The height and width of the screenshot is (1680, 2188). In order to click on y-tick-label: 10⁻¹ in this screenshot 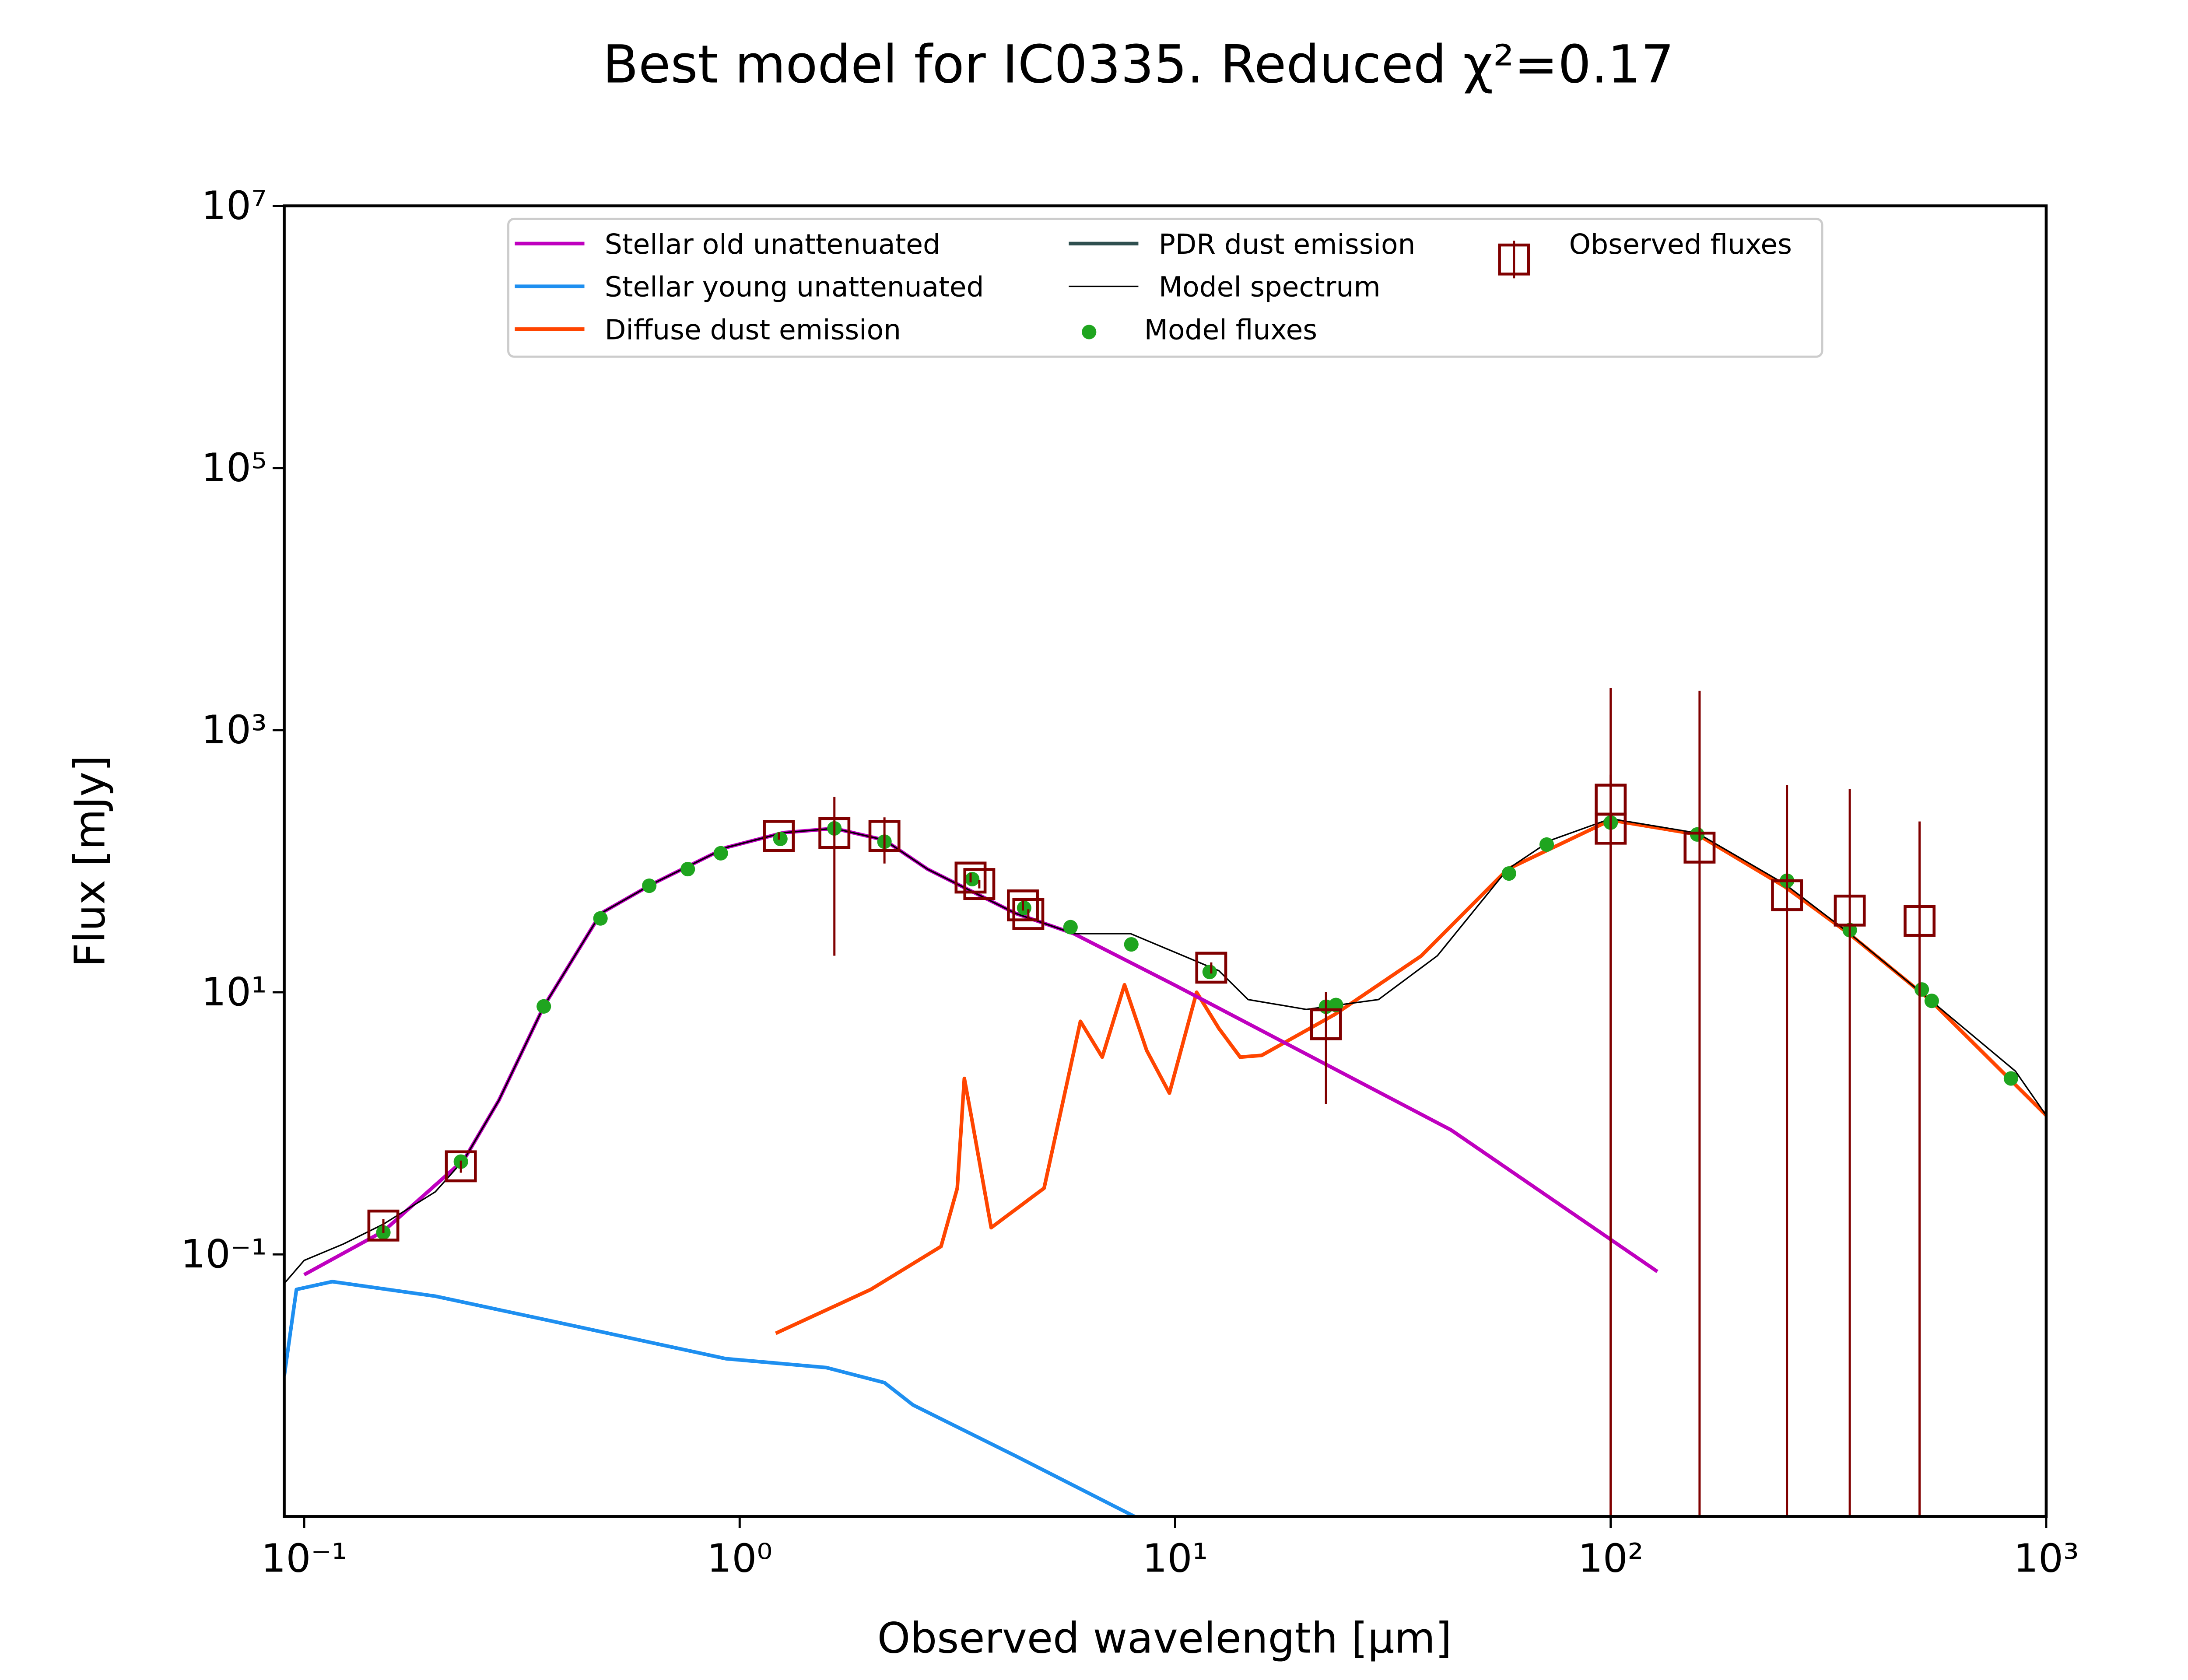, I will do `click(224, 1254)`.